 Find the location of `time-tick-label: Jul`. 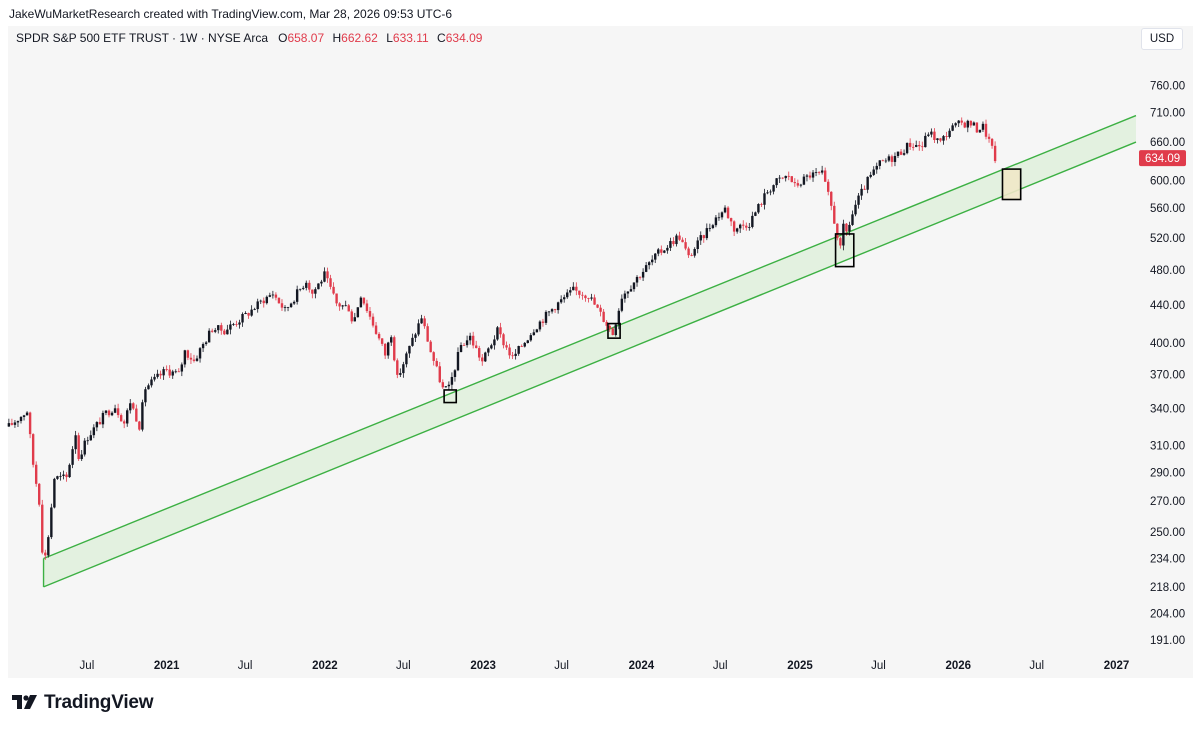

time-tick-label: Jul is located at coordinates (1036, 666).